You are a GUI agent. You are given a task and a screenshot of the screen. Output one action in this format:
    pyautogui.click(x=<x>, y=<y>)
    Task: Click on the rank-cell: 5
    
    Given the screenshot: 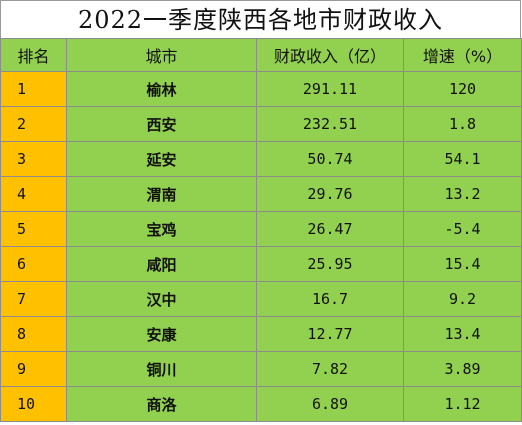 What is the action you would take?
    pyautogui.click(x=33, y=229)
    